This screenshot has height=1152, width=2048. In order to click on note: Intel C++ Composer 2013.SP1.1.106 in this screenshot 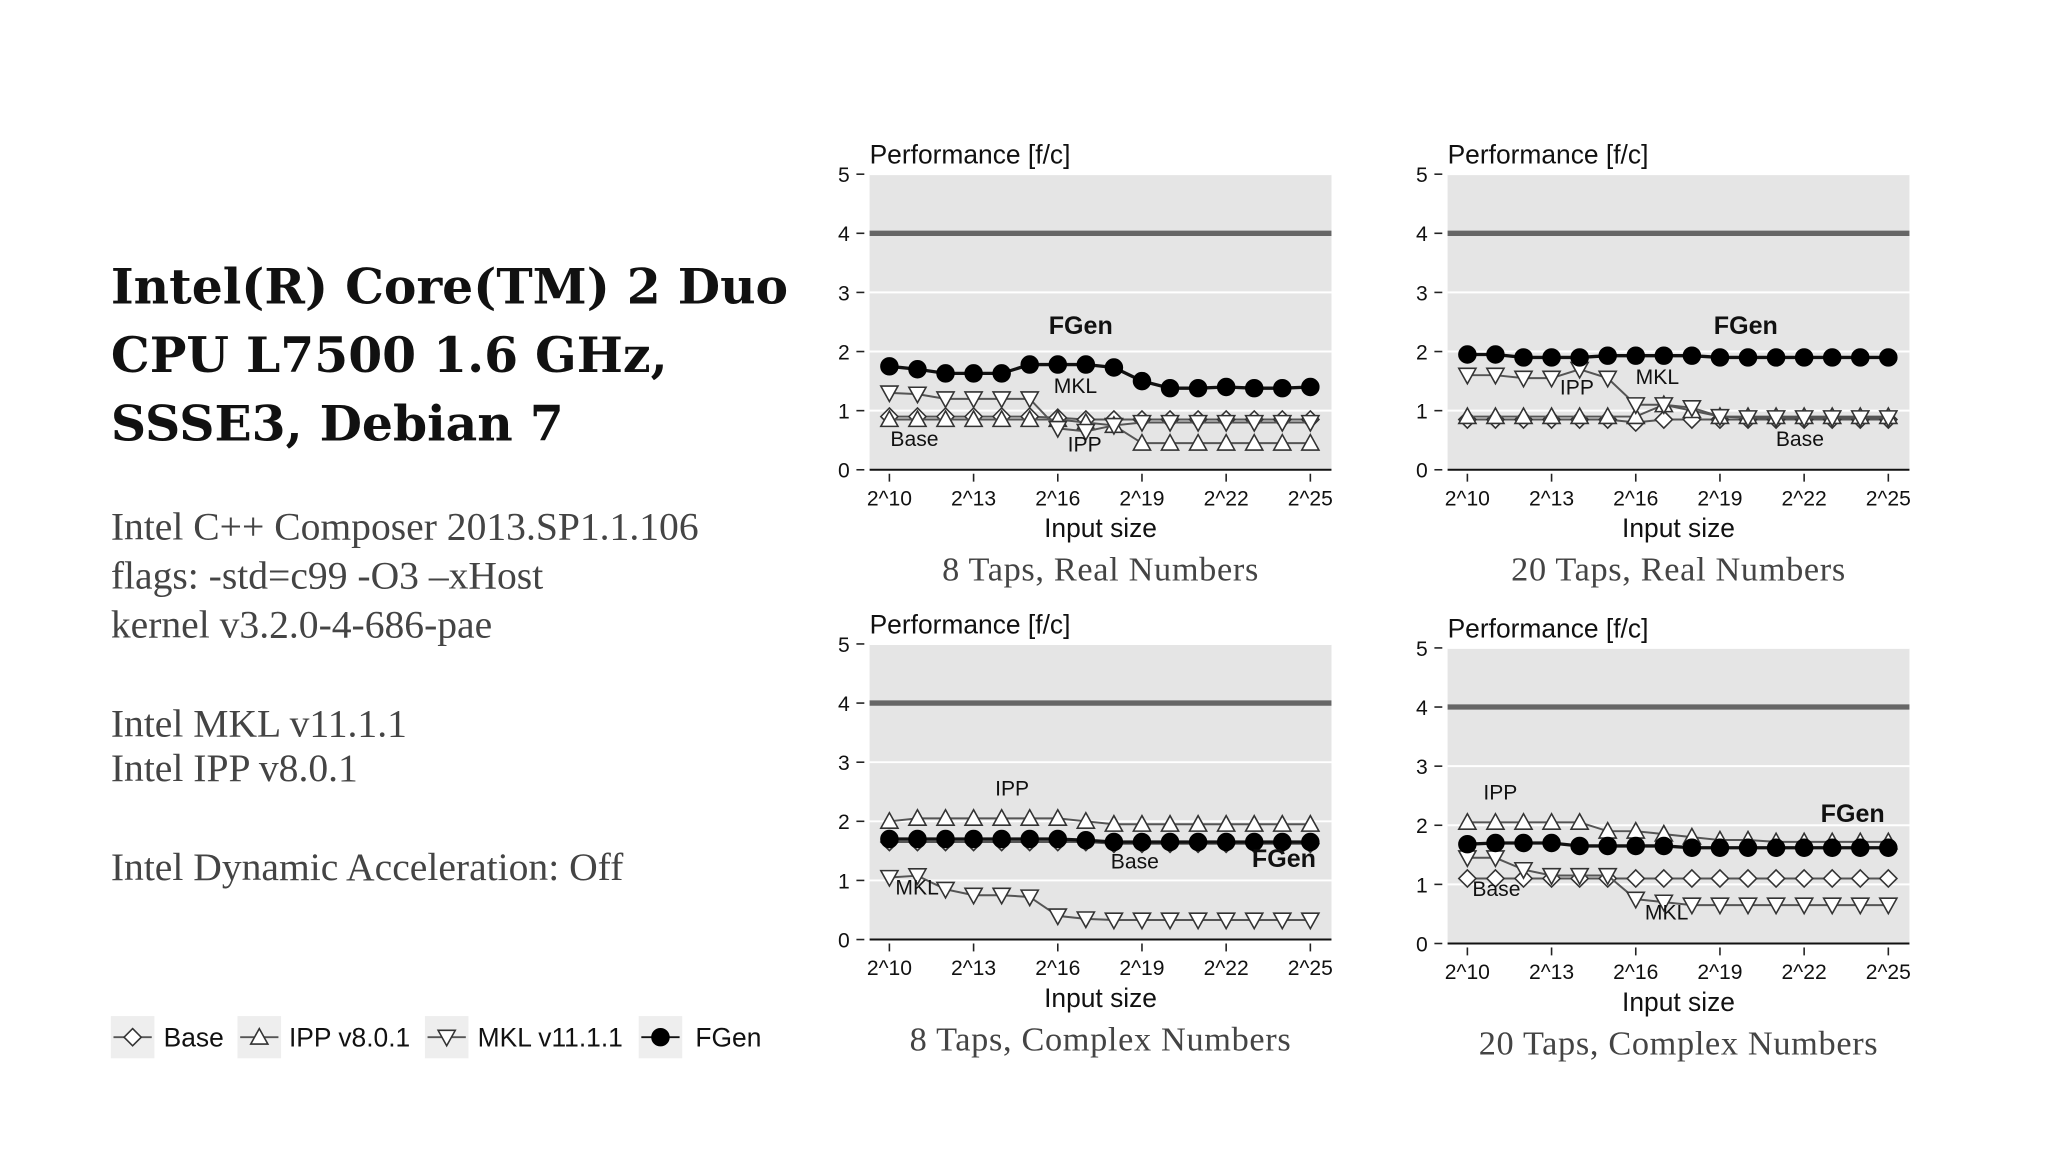, I will do `click(405, 527)`.